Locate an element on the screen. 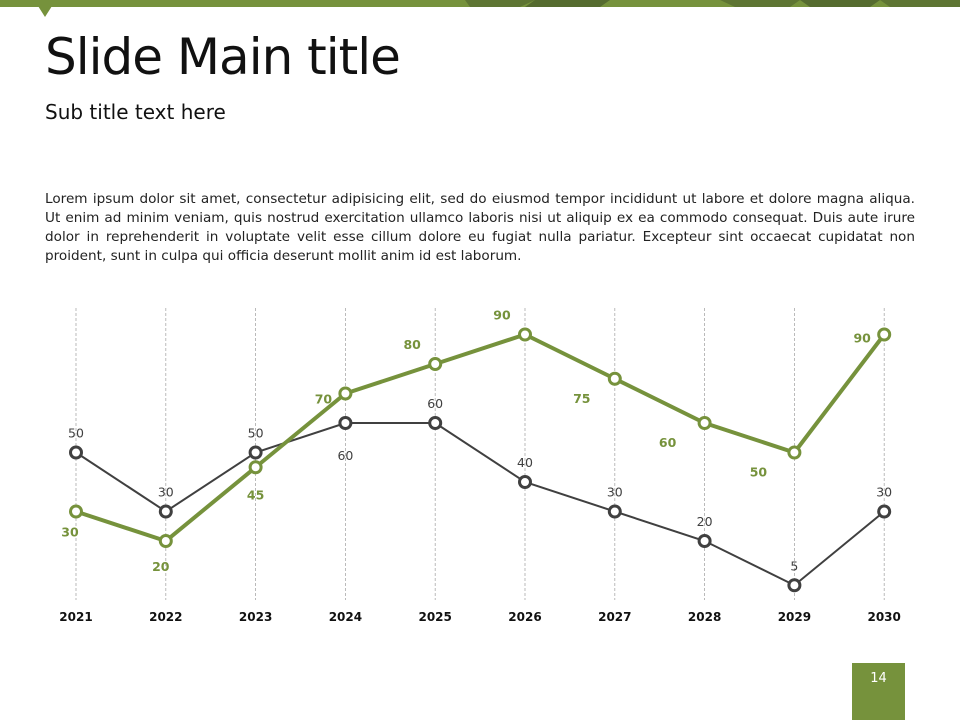 This screenshot has height=720, width=960. top-banner is located at coordinates (480, 8).